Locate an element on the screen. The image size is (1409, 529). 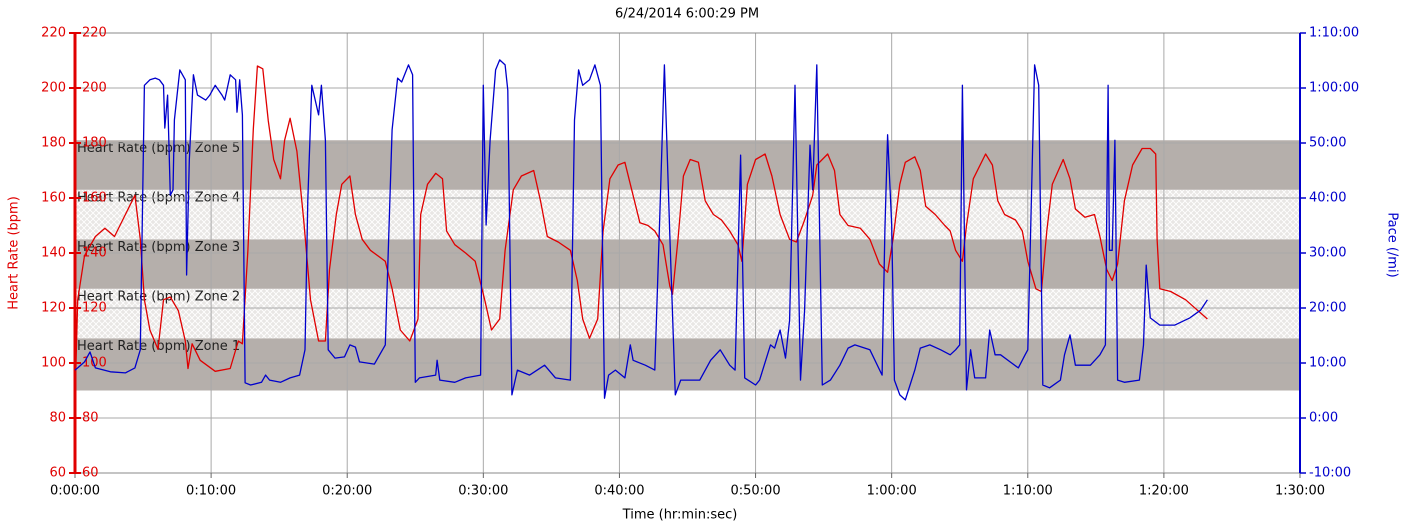
y2-tick-label: 0:00 is located at coordinates (1323, 418).